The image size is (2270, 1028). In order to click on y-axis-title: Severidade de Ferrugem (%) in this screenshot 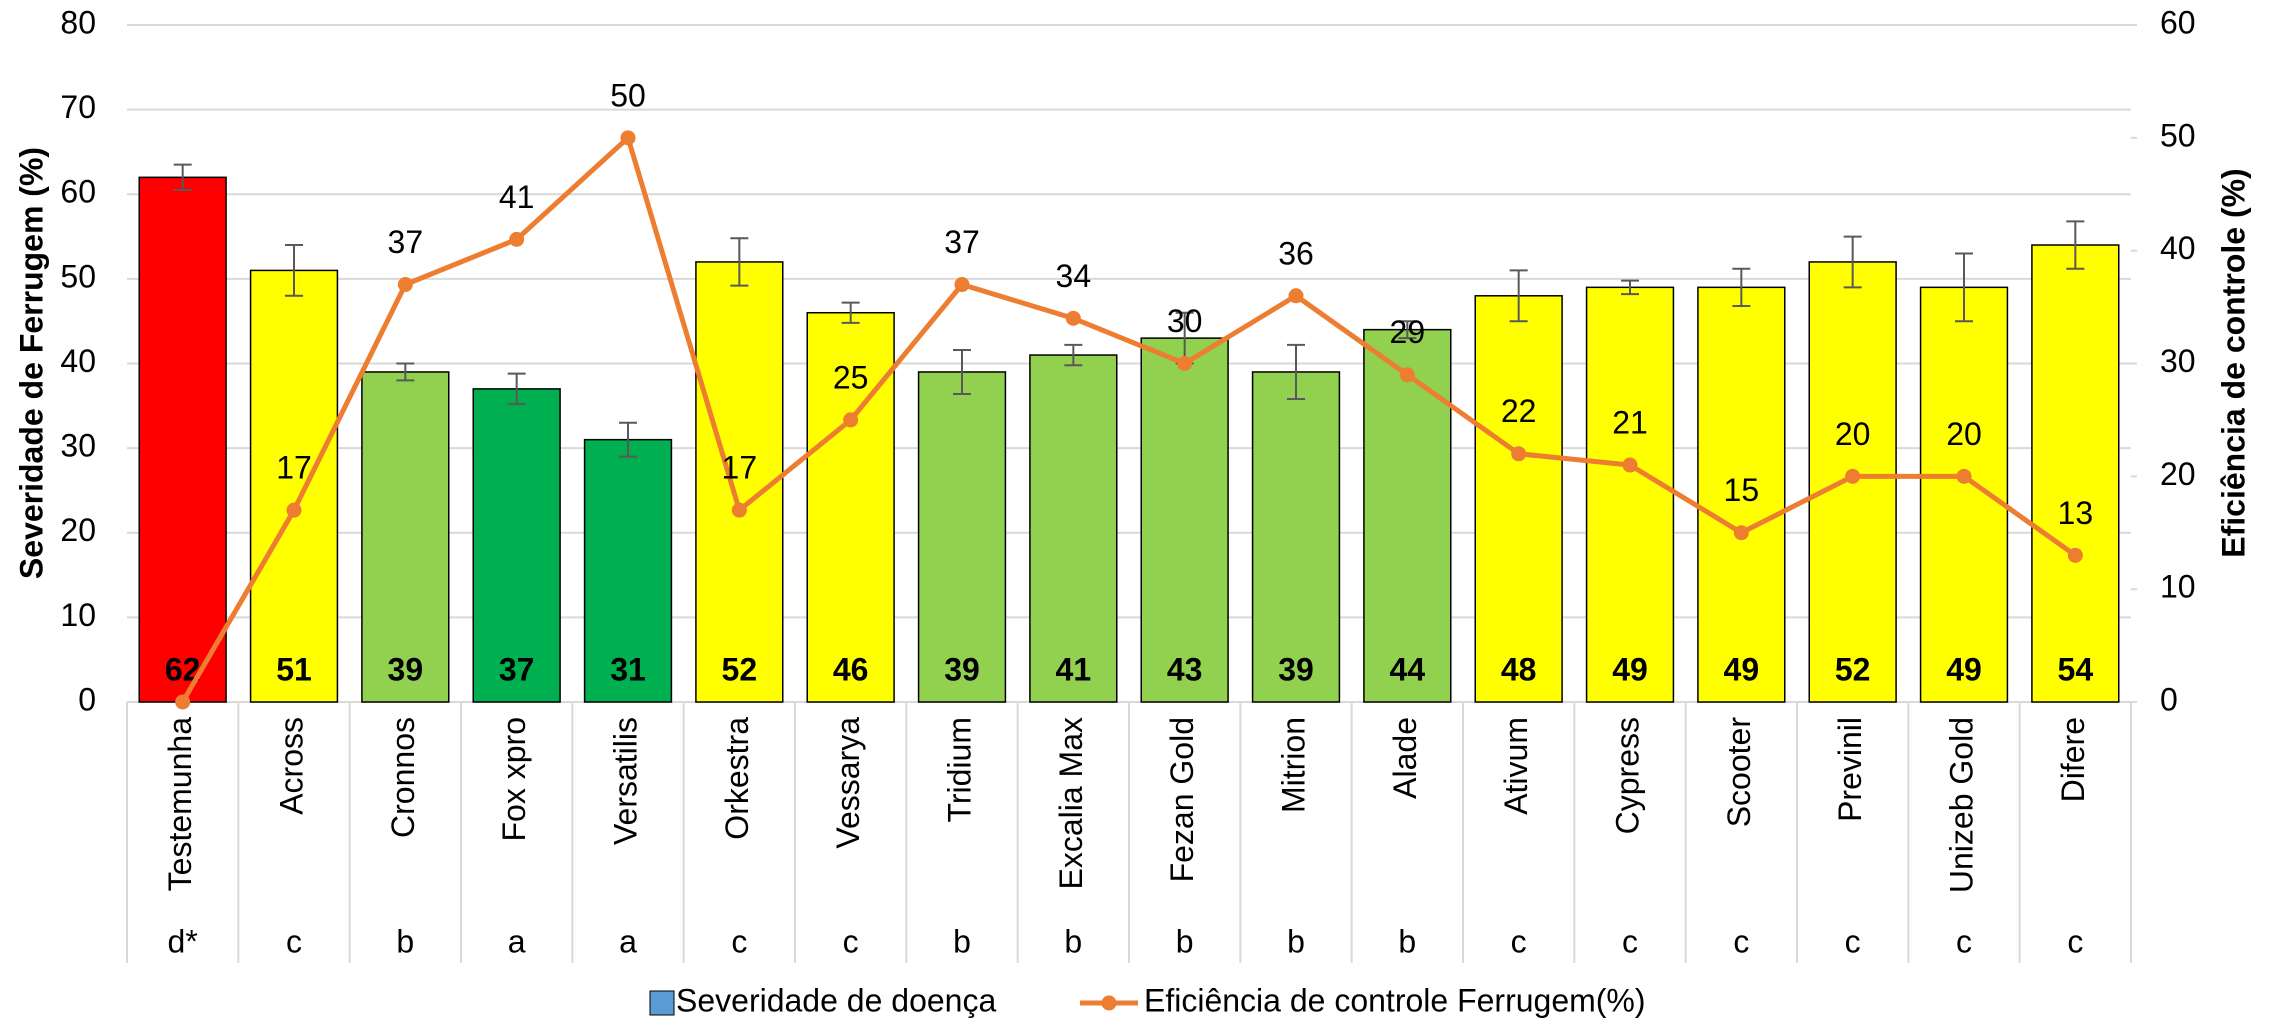, I will do `click(31, 363)`.